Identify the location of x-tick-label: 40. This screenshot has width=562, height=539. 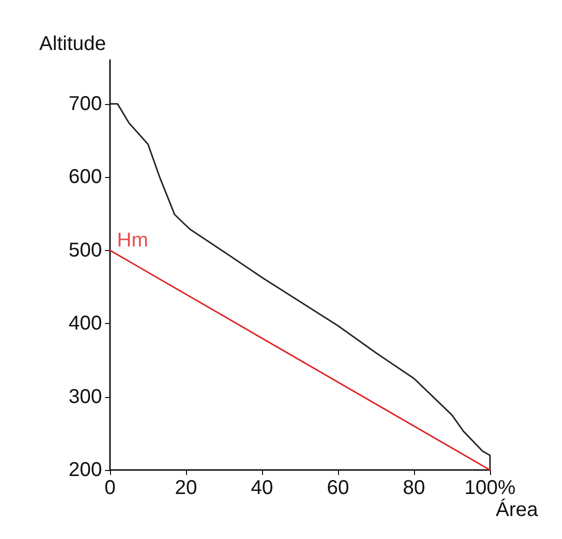
(262, 488).